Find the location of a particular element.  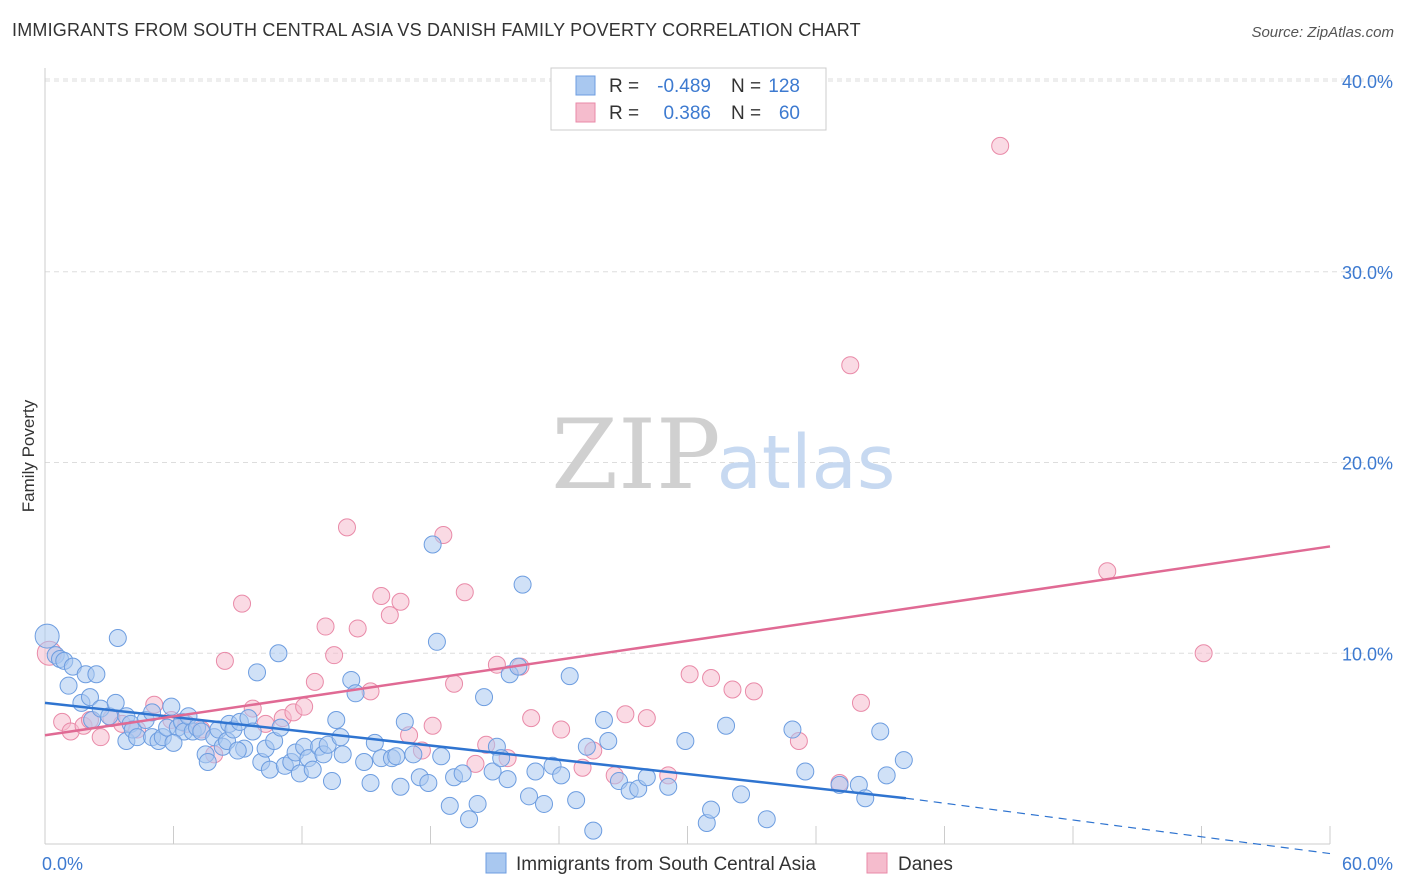

immigrants-trendline is located at coordinates (475, 750).